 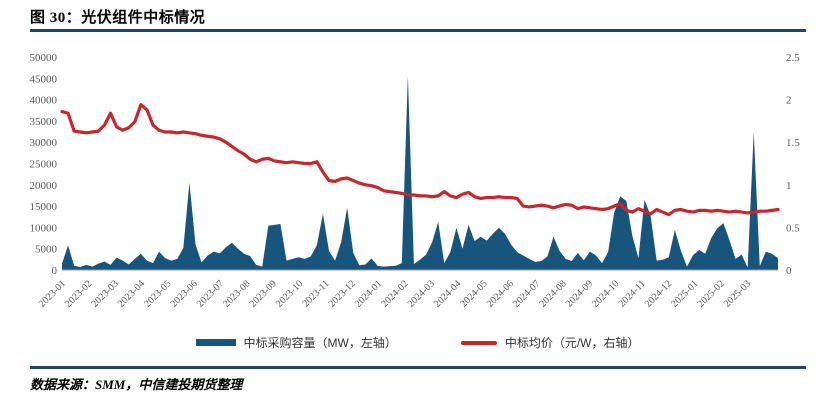 What do you see at coordinates (421, 293) in the screenshot?
I see `x-axis-tick: 2024-03` at bounding box center [421, 293].